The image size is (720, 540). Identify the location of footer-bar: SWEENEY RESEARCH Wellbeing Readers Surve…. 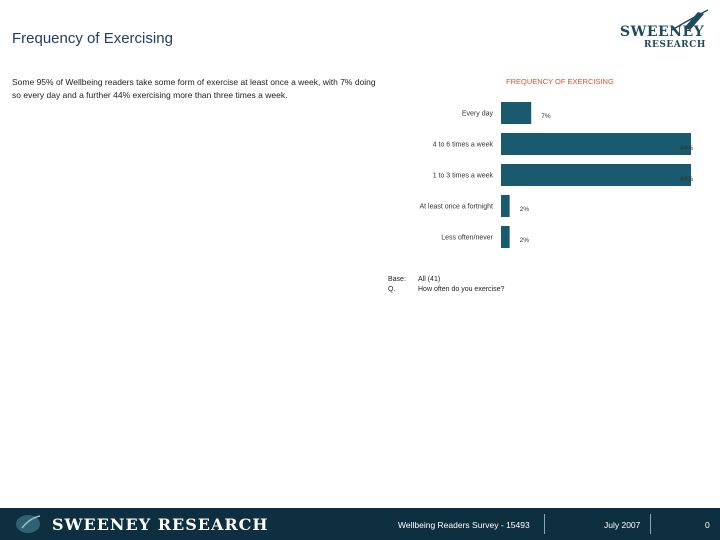
(360, 524).